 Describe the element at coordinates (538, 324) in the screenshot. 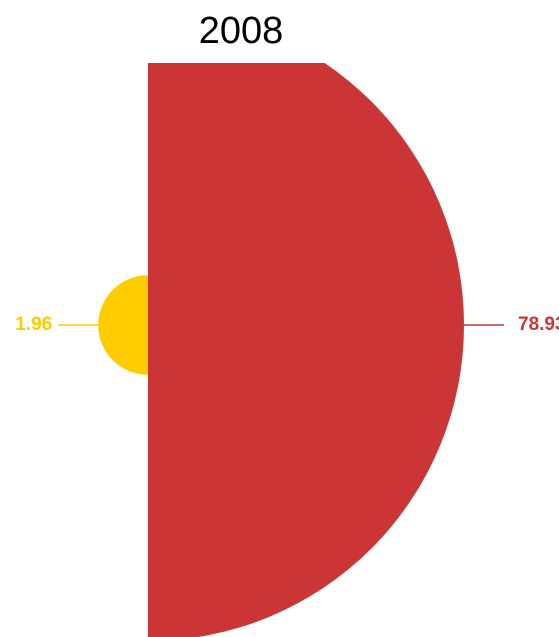

I see `value-label: 78.93` at that location.